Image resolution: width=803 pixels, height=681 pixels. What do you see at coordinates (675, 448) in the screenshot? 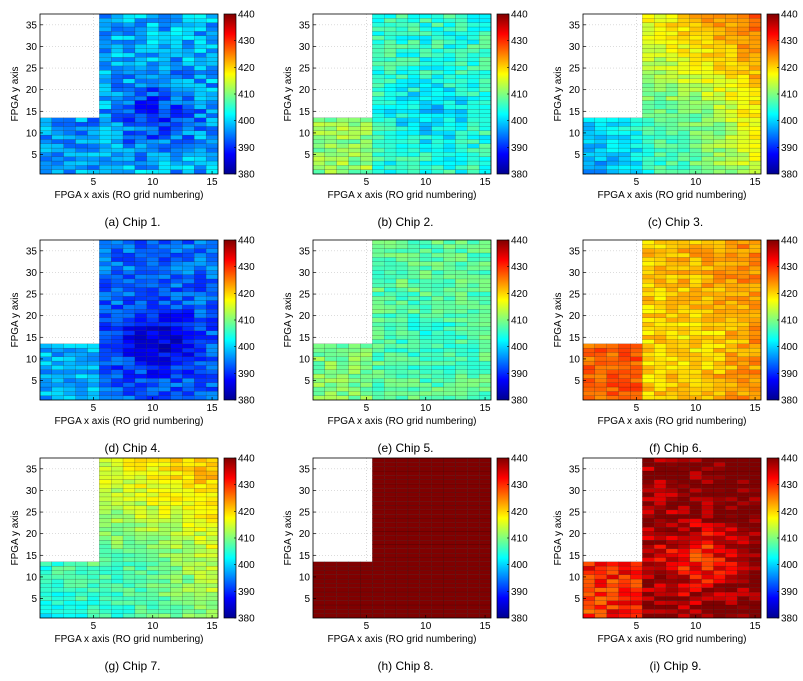
I see `panel-caption: (f) Chip 6.` at bounding box center [675, 448].